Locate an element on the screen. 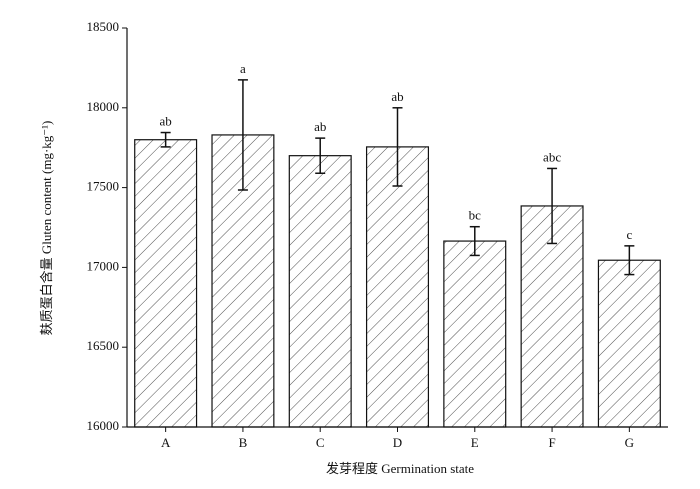  x-tick-label: C is located at coordinates (320, 442).